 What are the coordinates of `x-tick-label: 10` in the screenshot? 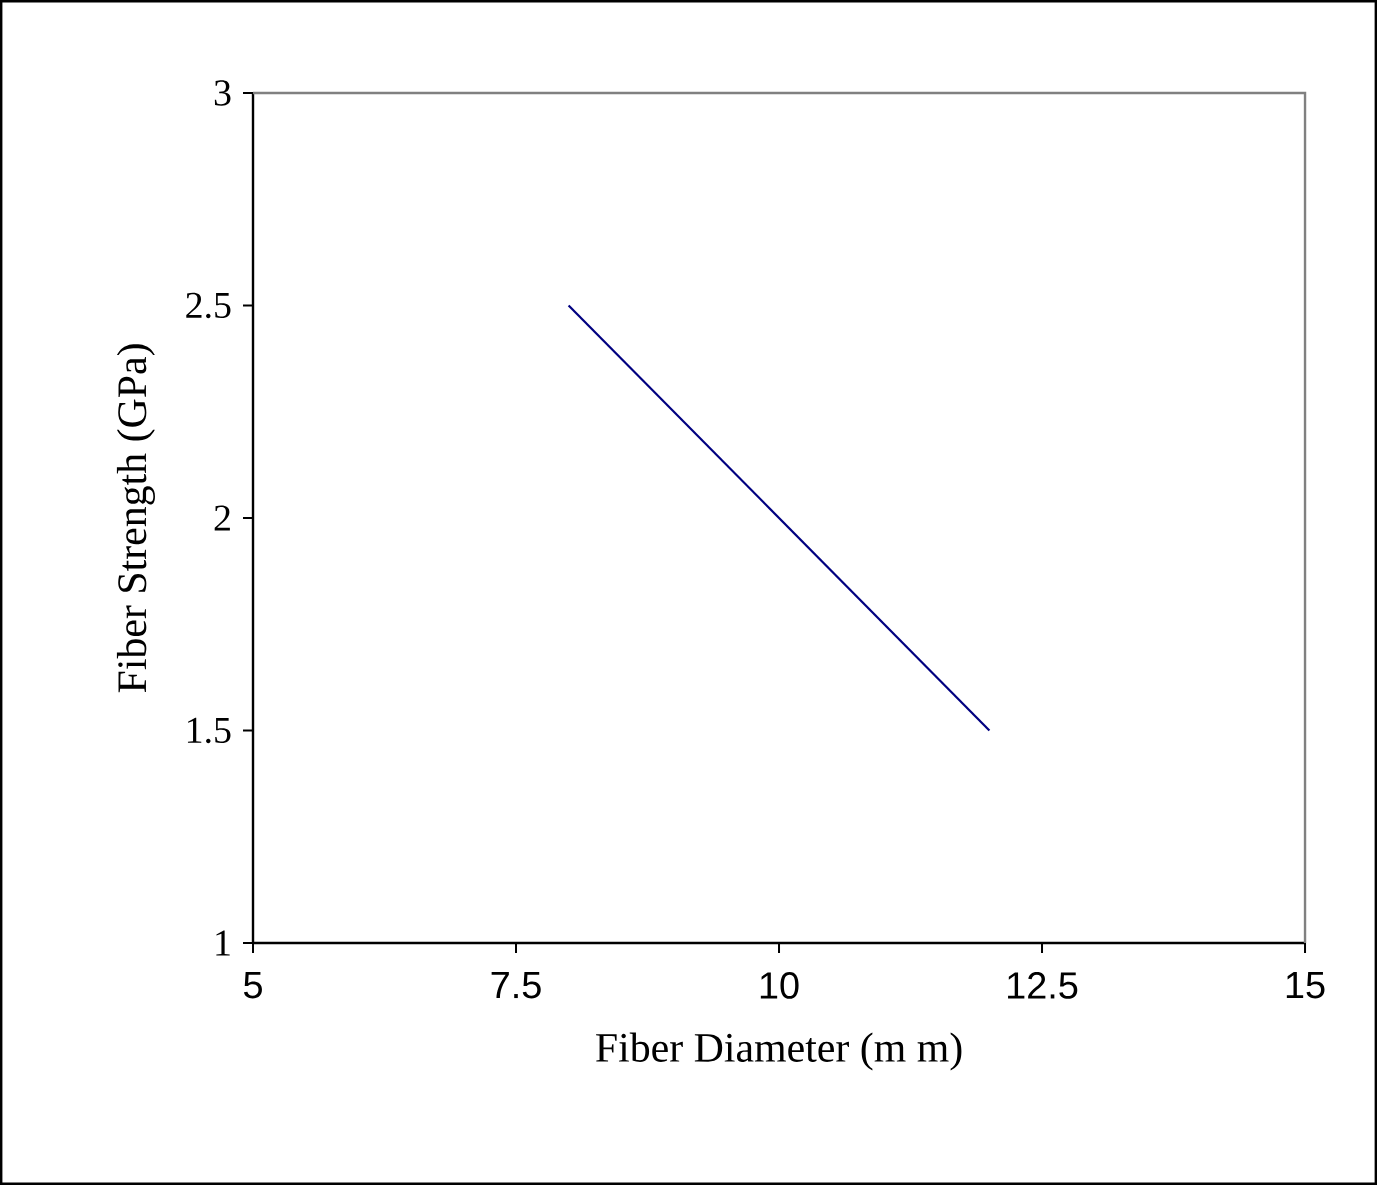 It's located at (779, 985).